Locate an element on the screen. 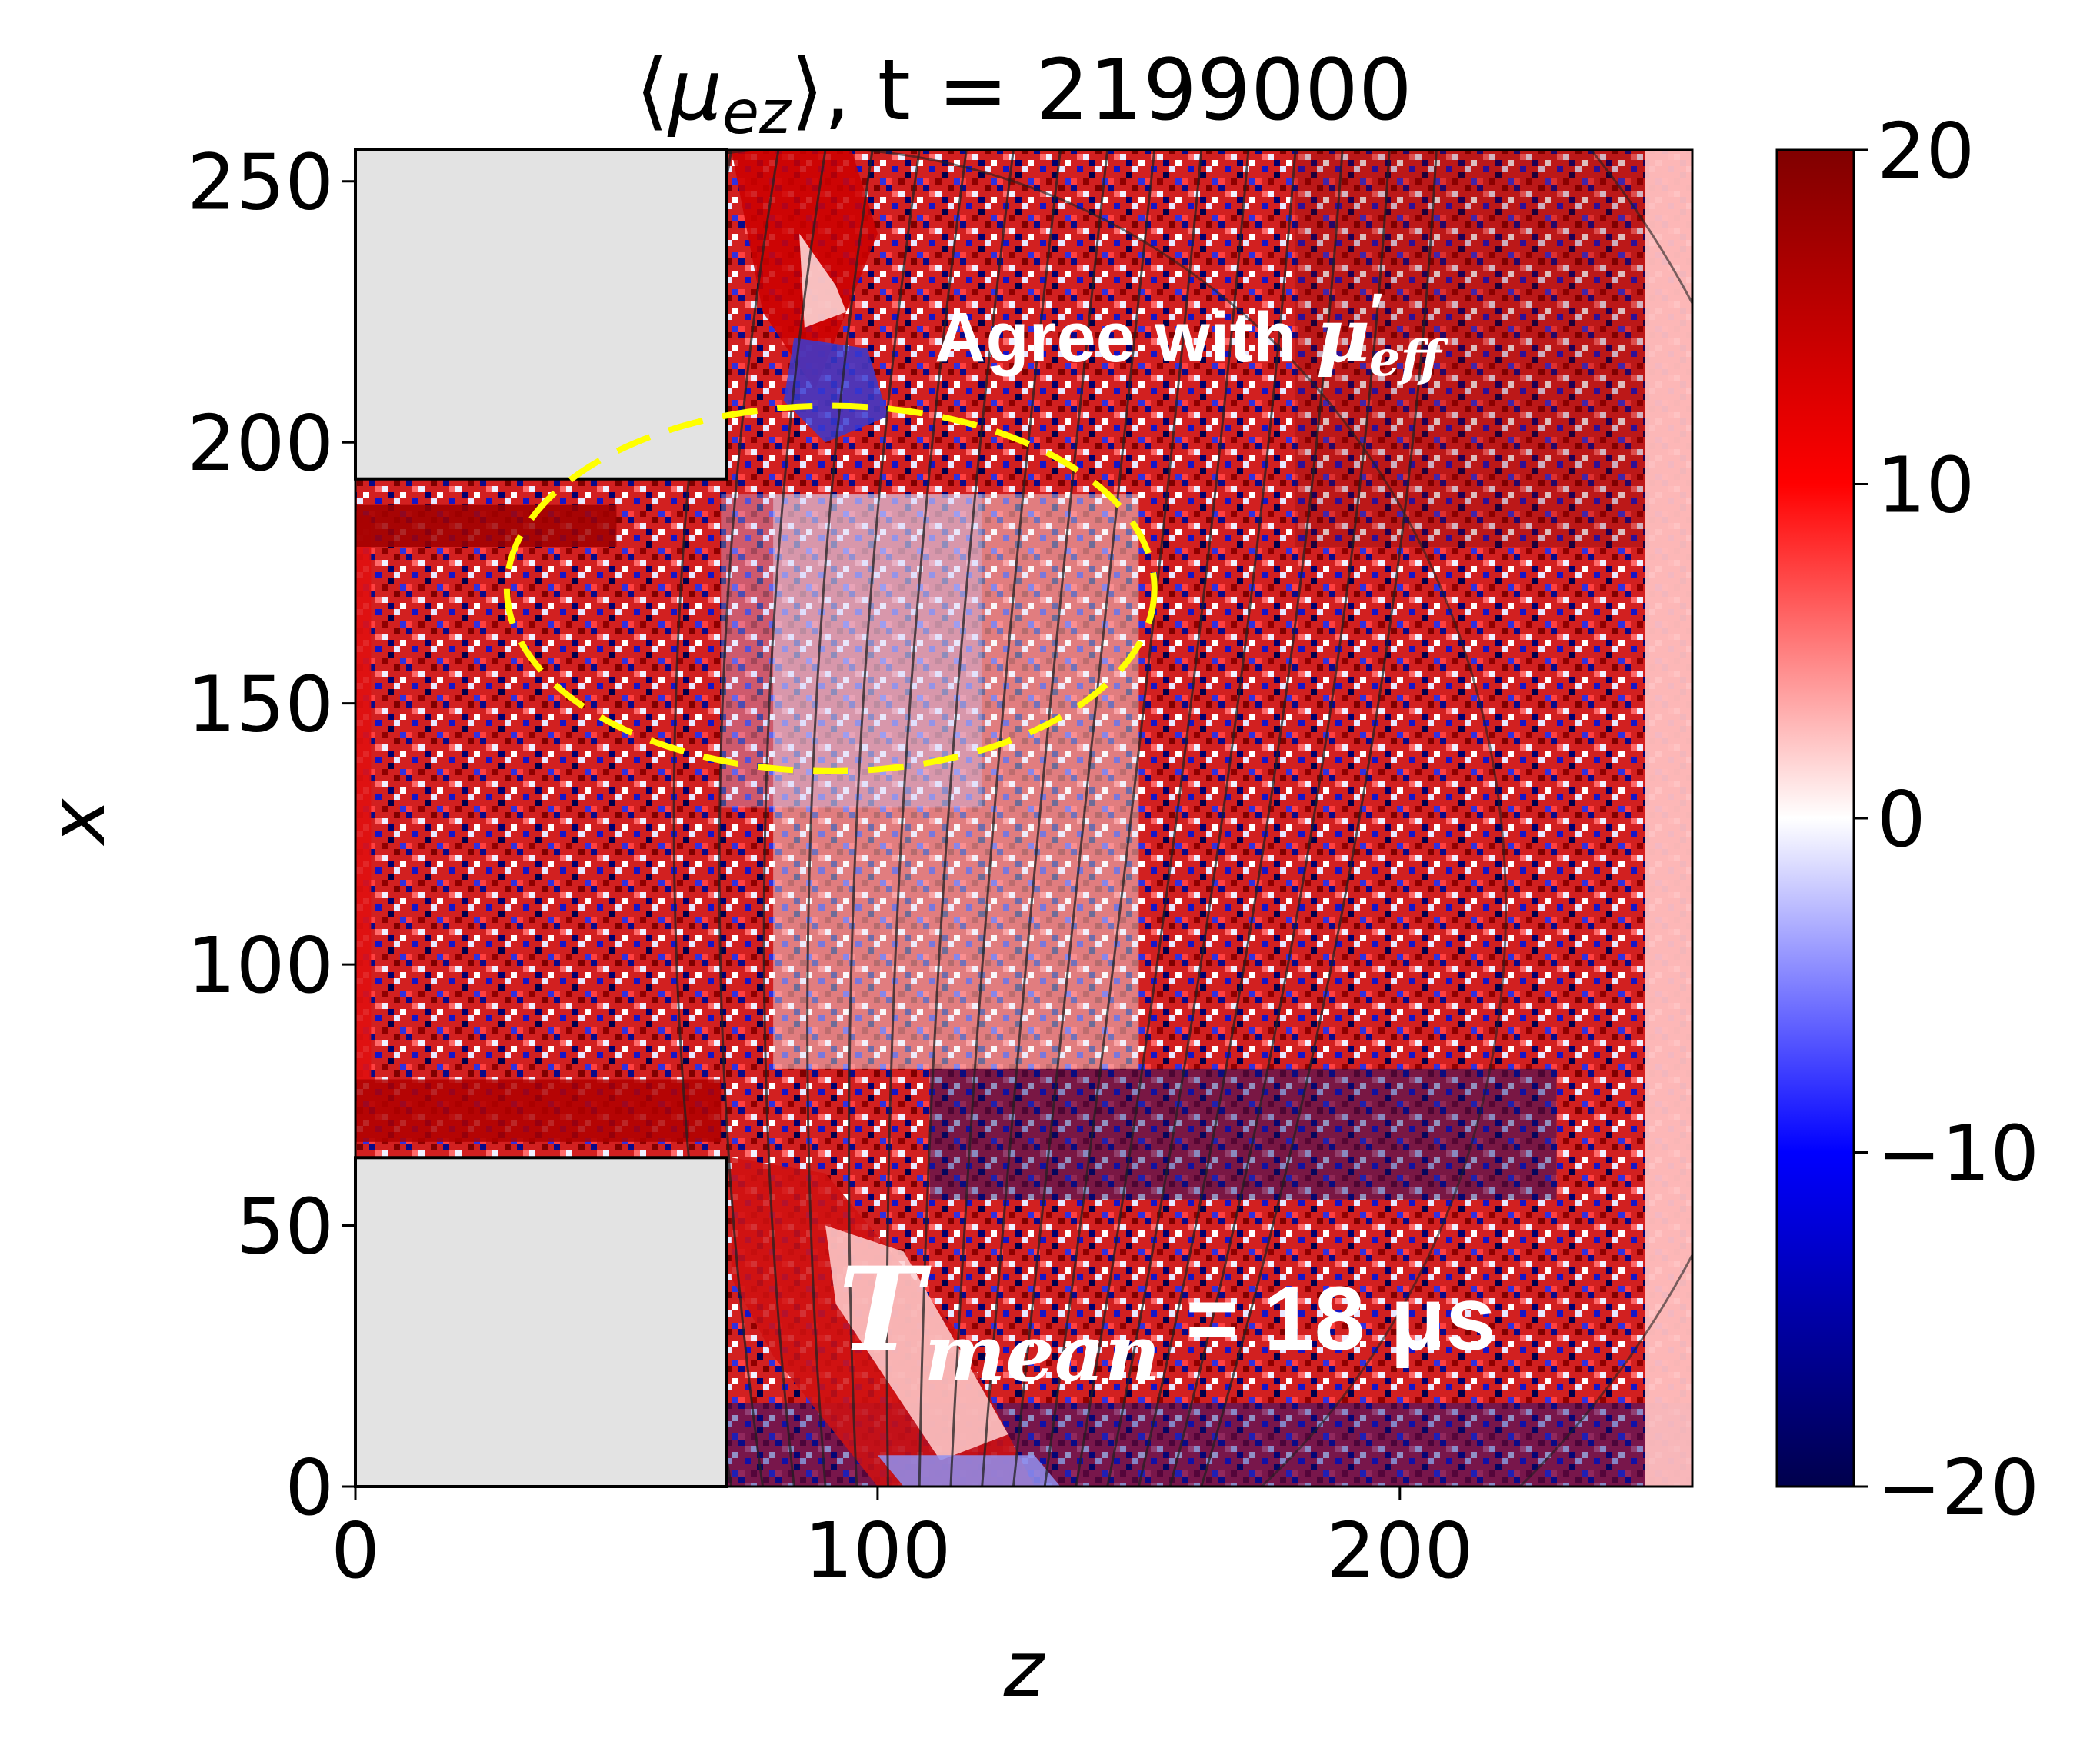 The image size is (2100, 1748). y-axis-label: x is located at coordinates (77, 822).